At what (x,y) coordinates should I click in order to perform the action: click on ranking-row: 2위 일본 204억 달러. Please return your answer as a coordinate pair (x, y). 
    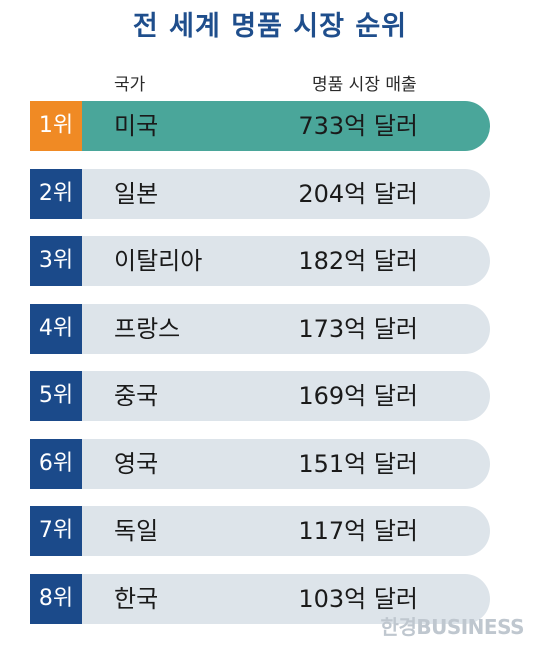
    Looking at the image, I should click on (260, 193).